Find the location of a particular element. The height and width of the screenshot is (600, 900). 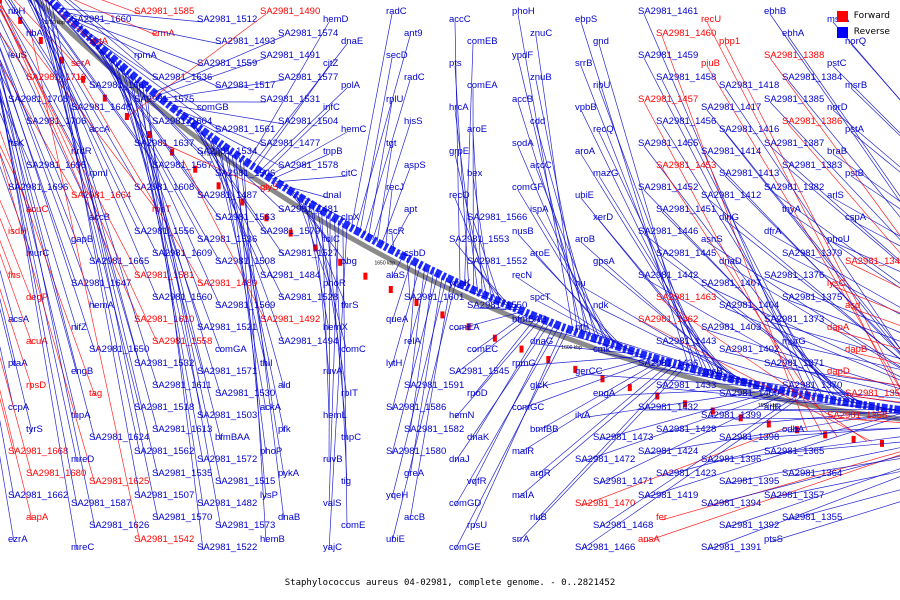

gene-label: SA2981_1624 is located at coordinates (119, 437).